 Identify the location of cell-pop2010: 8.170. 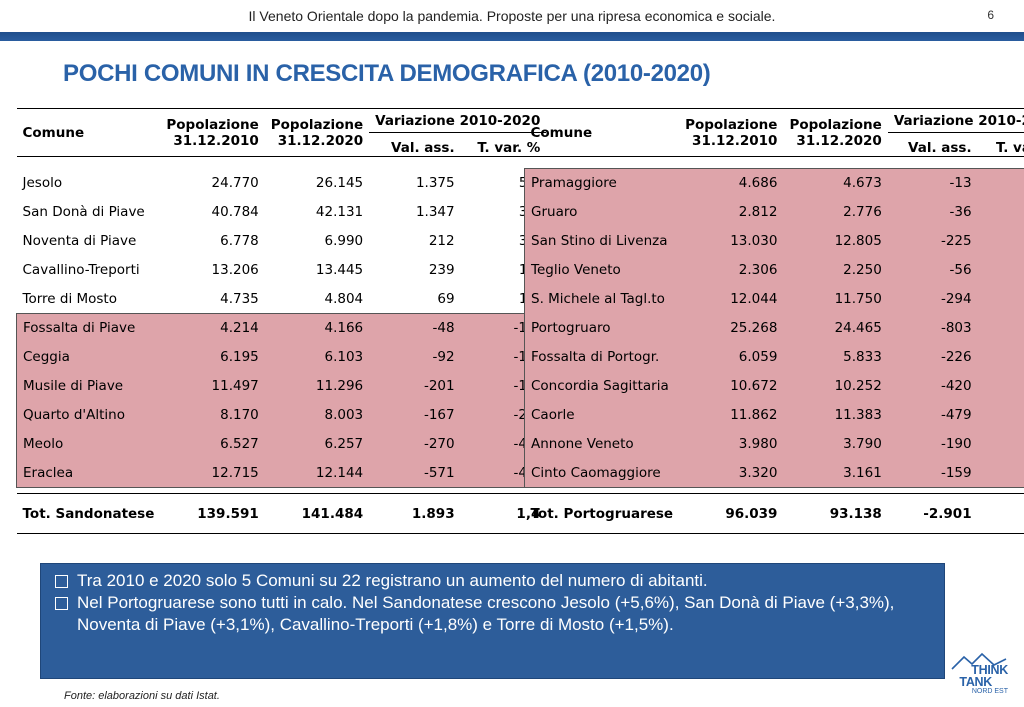
(212, 415).